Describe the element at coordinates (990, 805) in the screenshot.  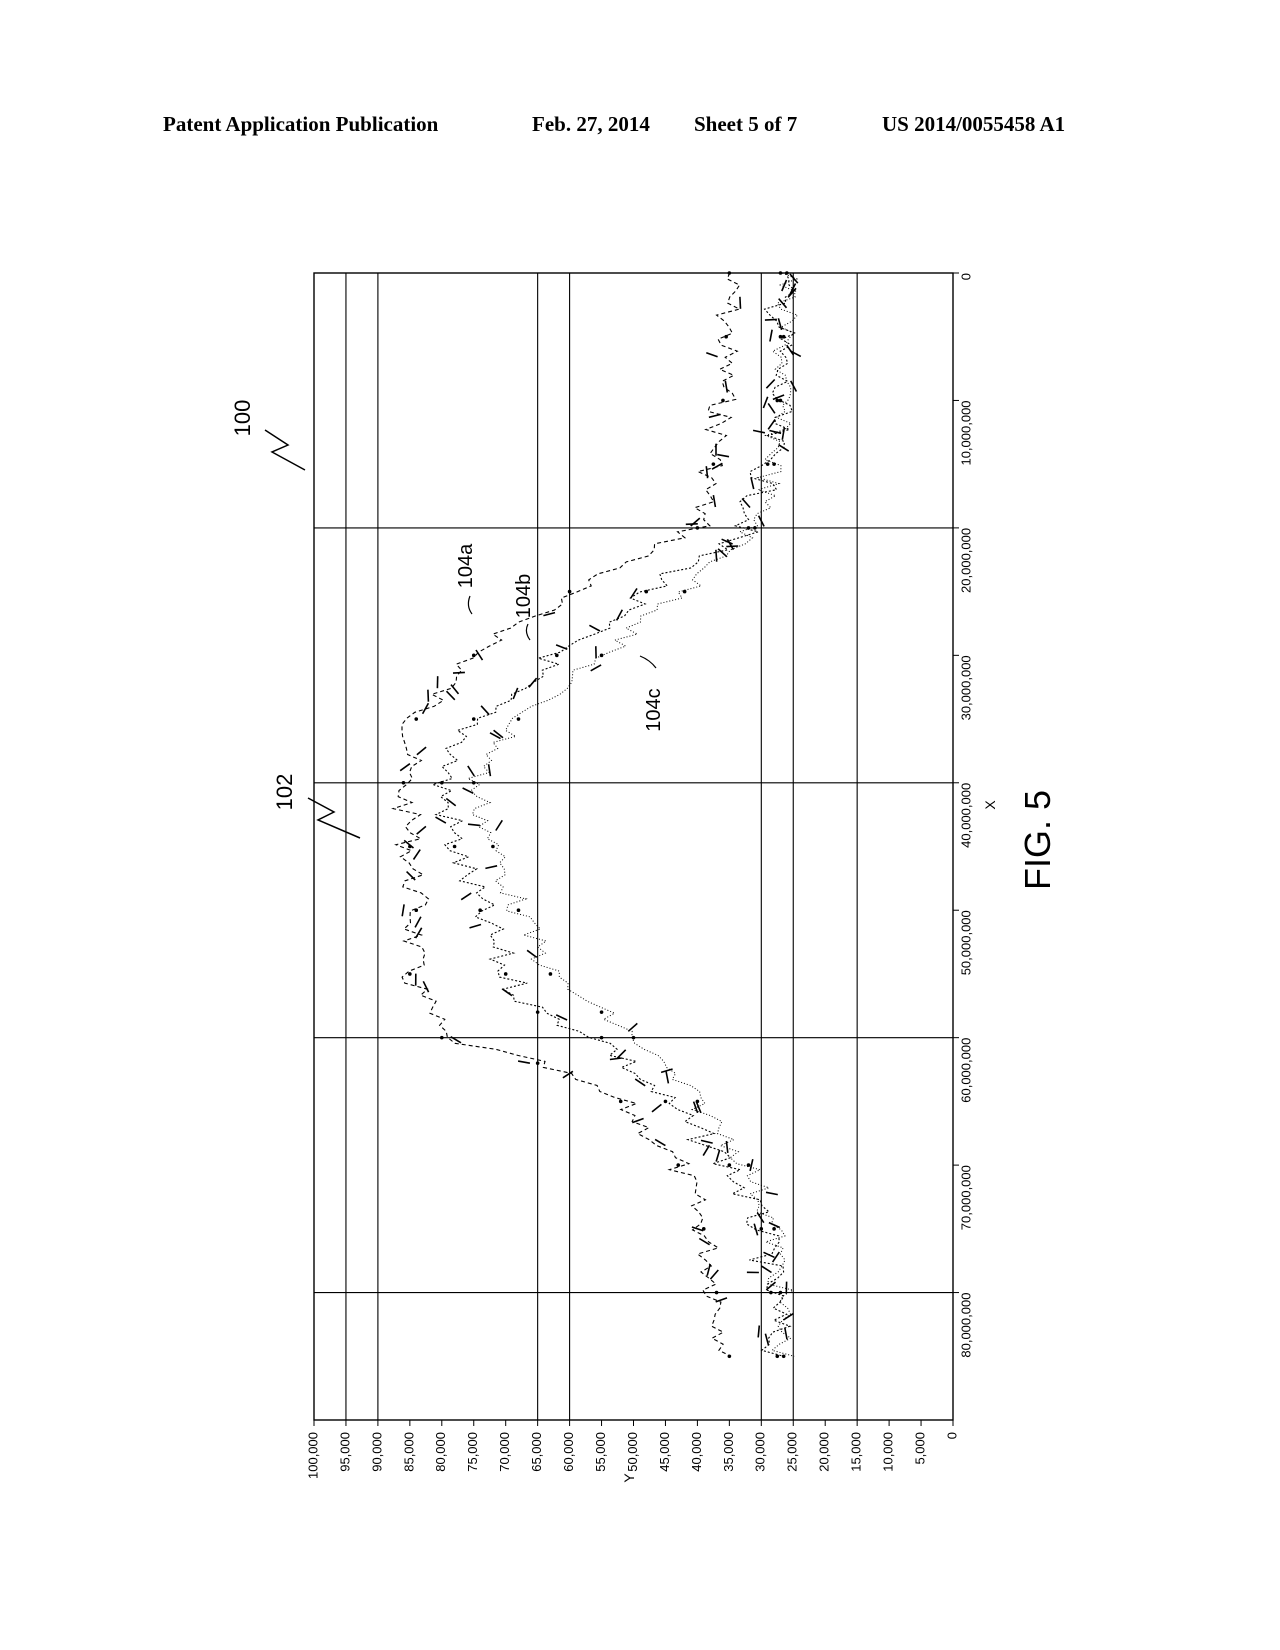
I see `x-axis-label: X` at that location.